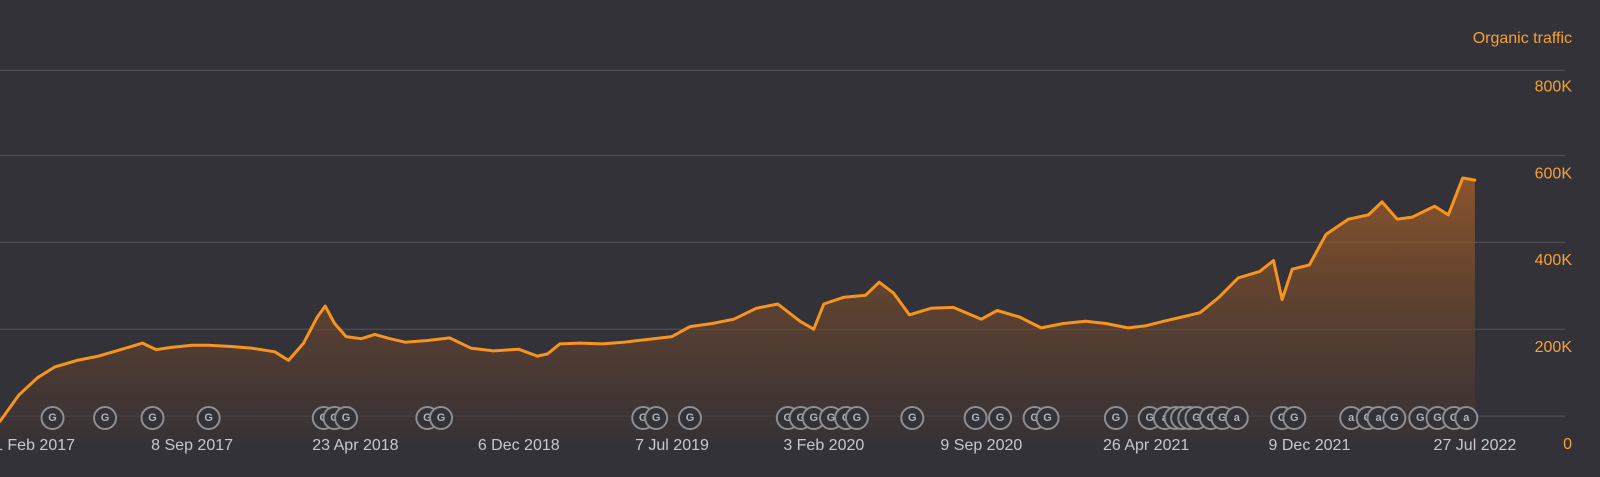 This screenshot has width=1600, height=477. What do you see at coordinates (1567, 444) in the screenshot?
I see `y-tick-label: 0` at bounding box center [1567, 444].